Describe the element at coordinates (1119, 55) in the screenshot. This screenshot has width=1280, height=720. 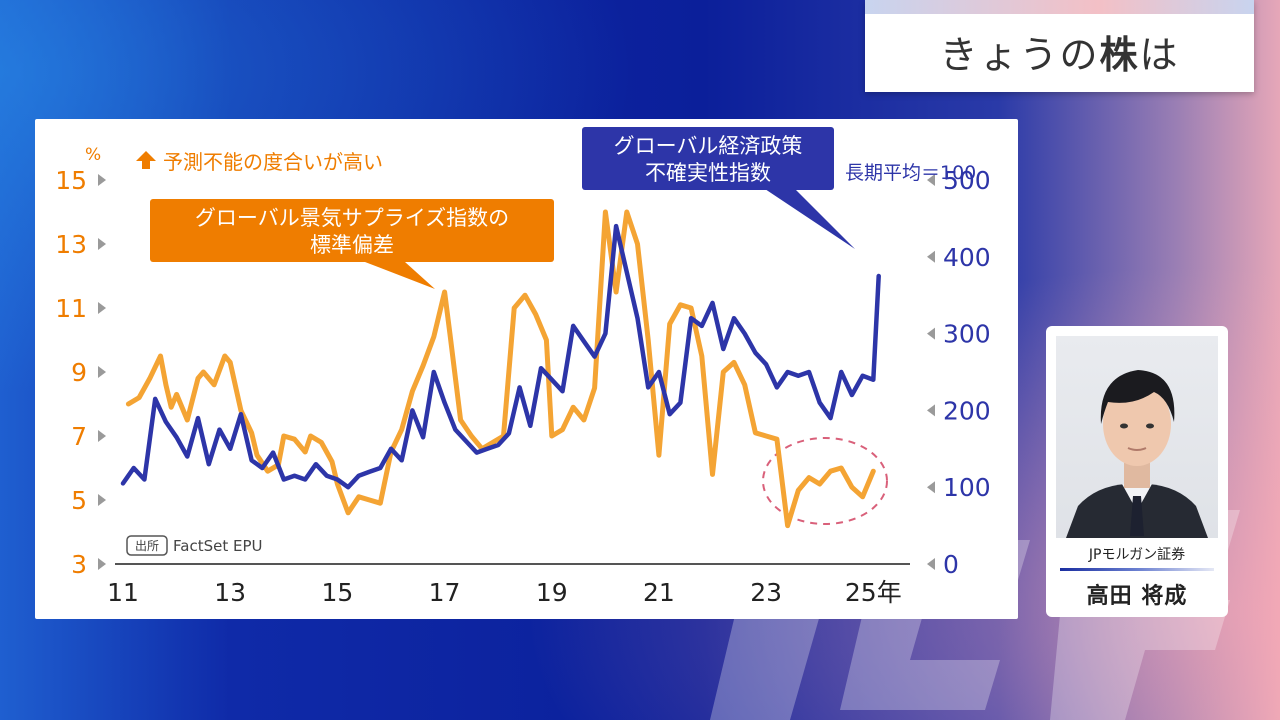
I see `title-emphasis: 株` at that location.